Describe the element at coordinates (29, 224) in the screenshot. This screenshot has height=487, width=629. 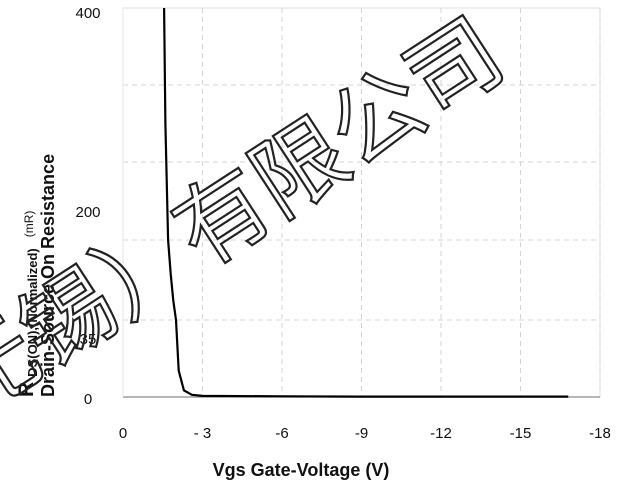
I see `y-axis-title-unit: (mR)` at that location.